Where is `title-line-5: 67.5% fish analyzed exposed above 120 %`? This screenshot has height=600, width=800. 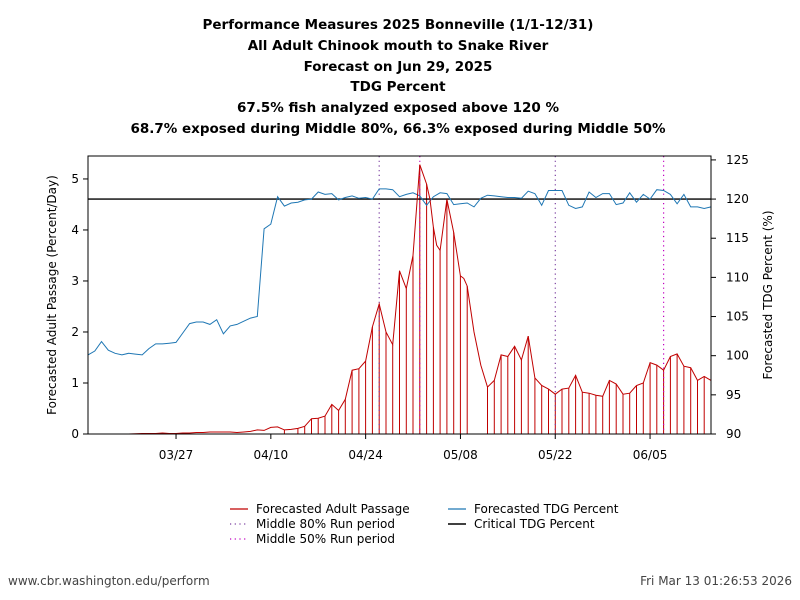
title-line-5: 67.5% fish analyzed exposed above 120 % is located at coordinates (398, 108).